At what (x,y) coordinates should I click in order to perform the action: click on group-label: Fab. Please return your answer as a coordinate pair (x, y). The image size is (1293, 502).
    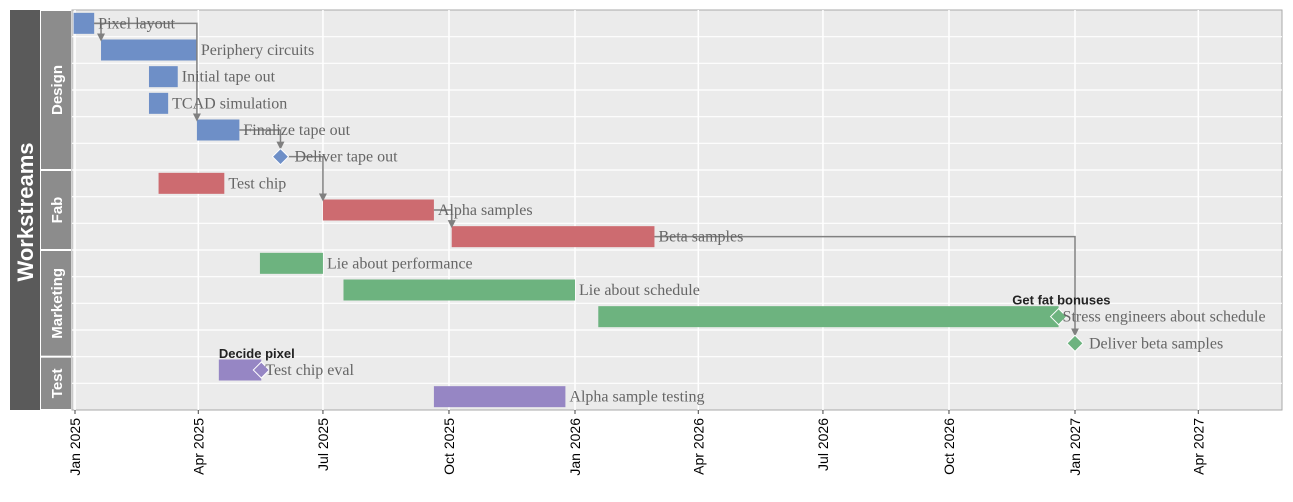
    Looking at the image, I should click on (57, 210).